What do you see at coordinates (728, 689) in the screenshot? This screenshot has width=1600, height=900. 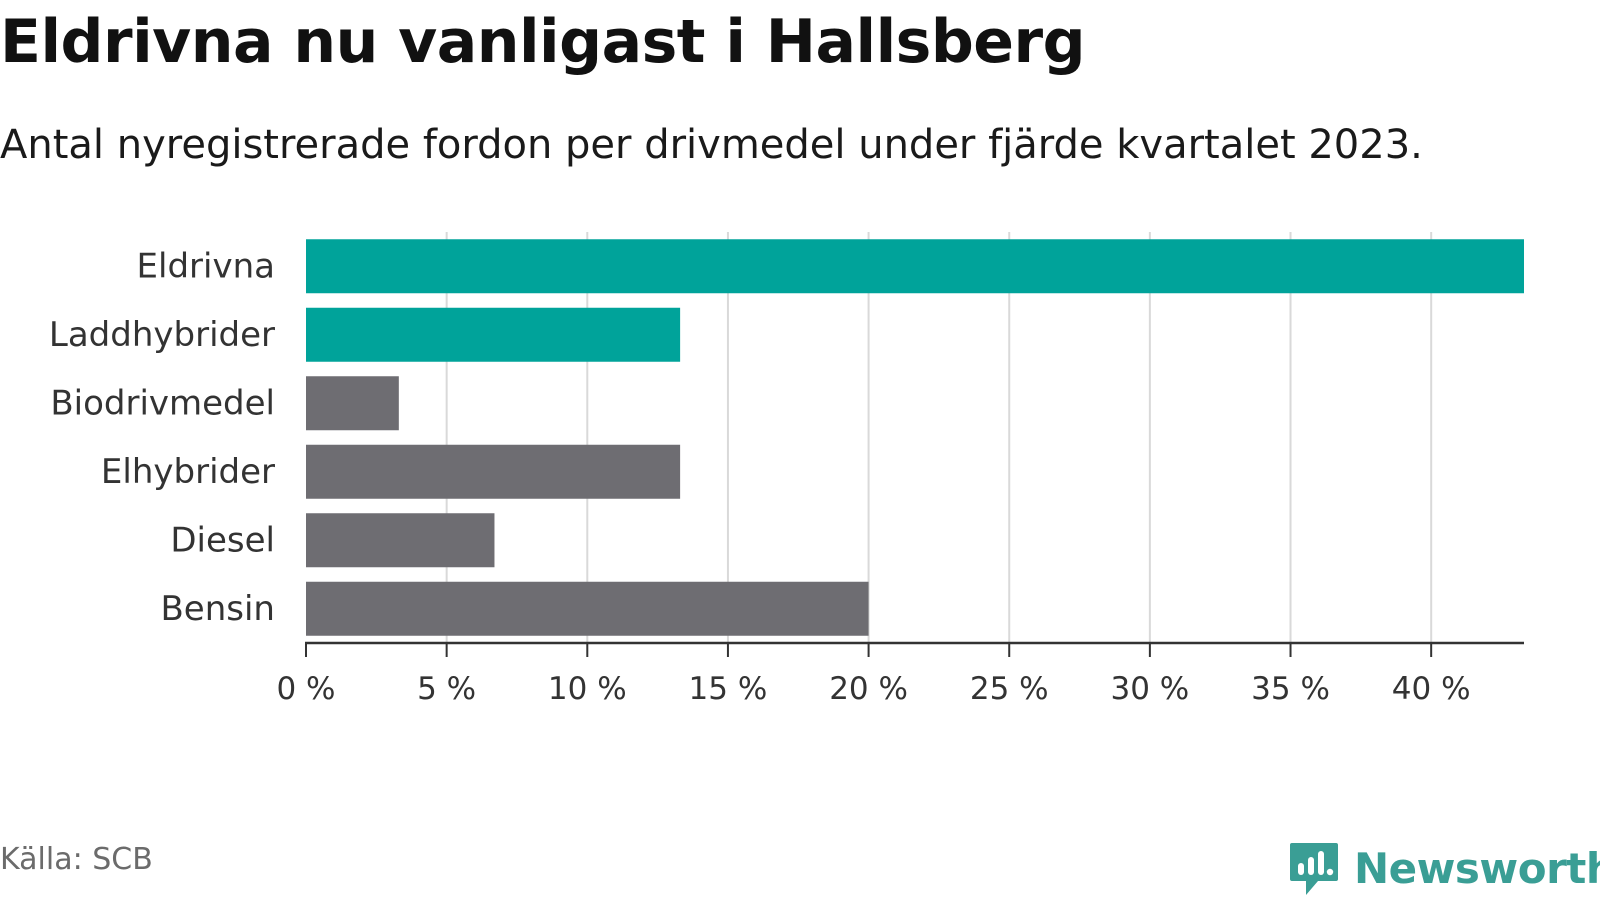 I see `x-tick-label: 15 %` at bounding box center [728, 689].